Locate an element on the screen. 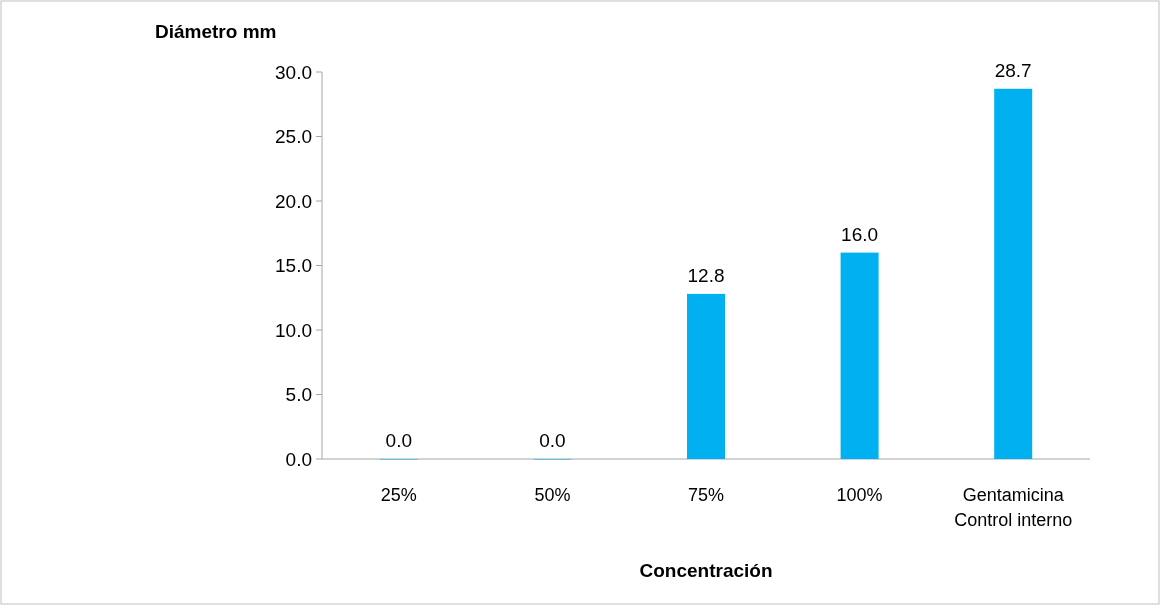 Image resolution: width=1170 pixels, height=615 pixels. data-label: 16.0 is located at coordinates (860, 234).